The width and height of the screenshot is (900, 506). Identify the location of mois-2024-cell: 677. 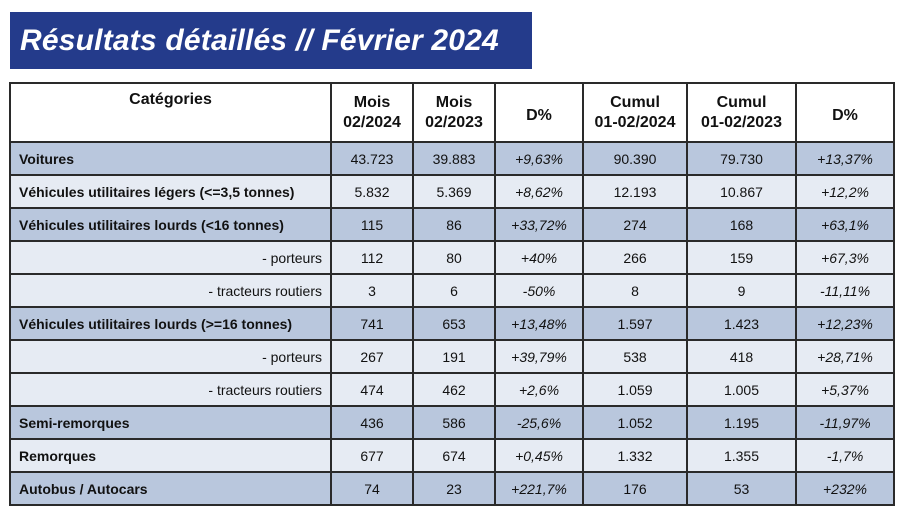
(372, 455).